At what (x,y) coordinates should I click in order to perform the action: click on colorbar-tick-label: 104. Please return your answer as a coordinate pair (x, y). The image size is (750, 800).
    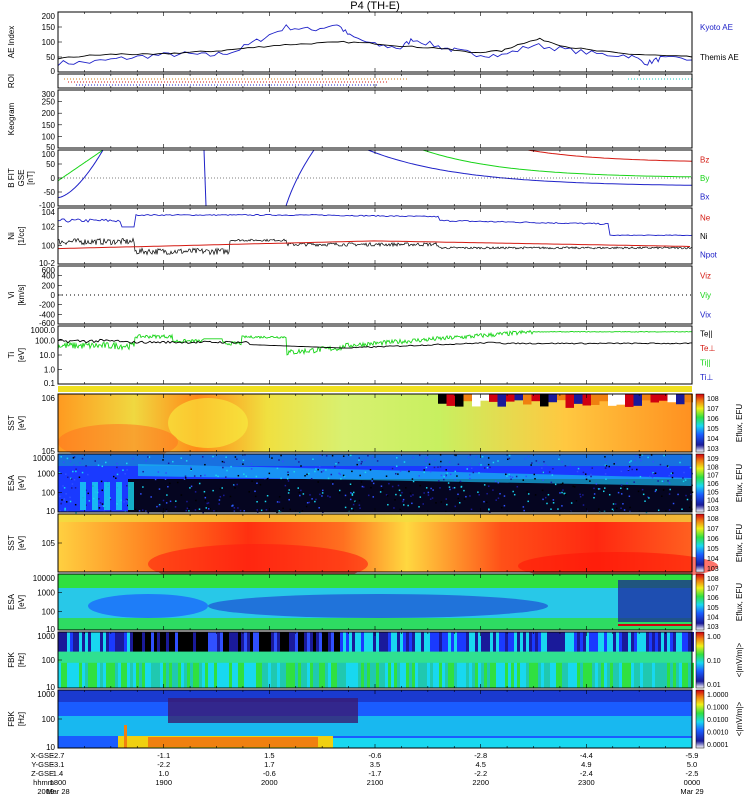
    Looking at the image, I should click on (713, 559).